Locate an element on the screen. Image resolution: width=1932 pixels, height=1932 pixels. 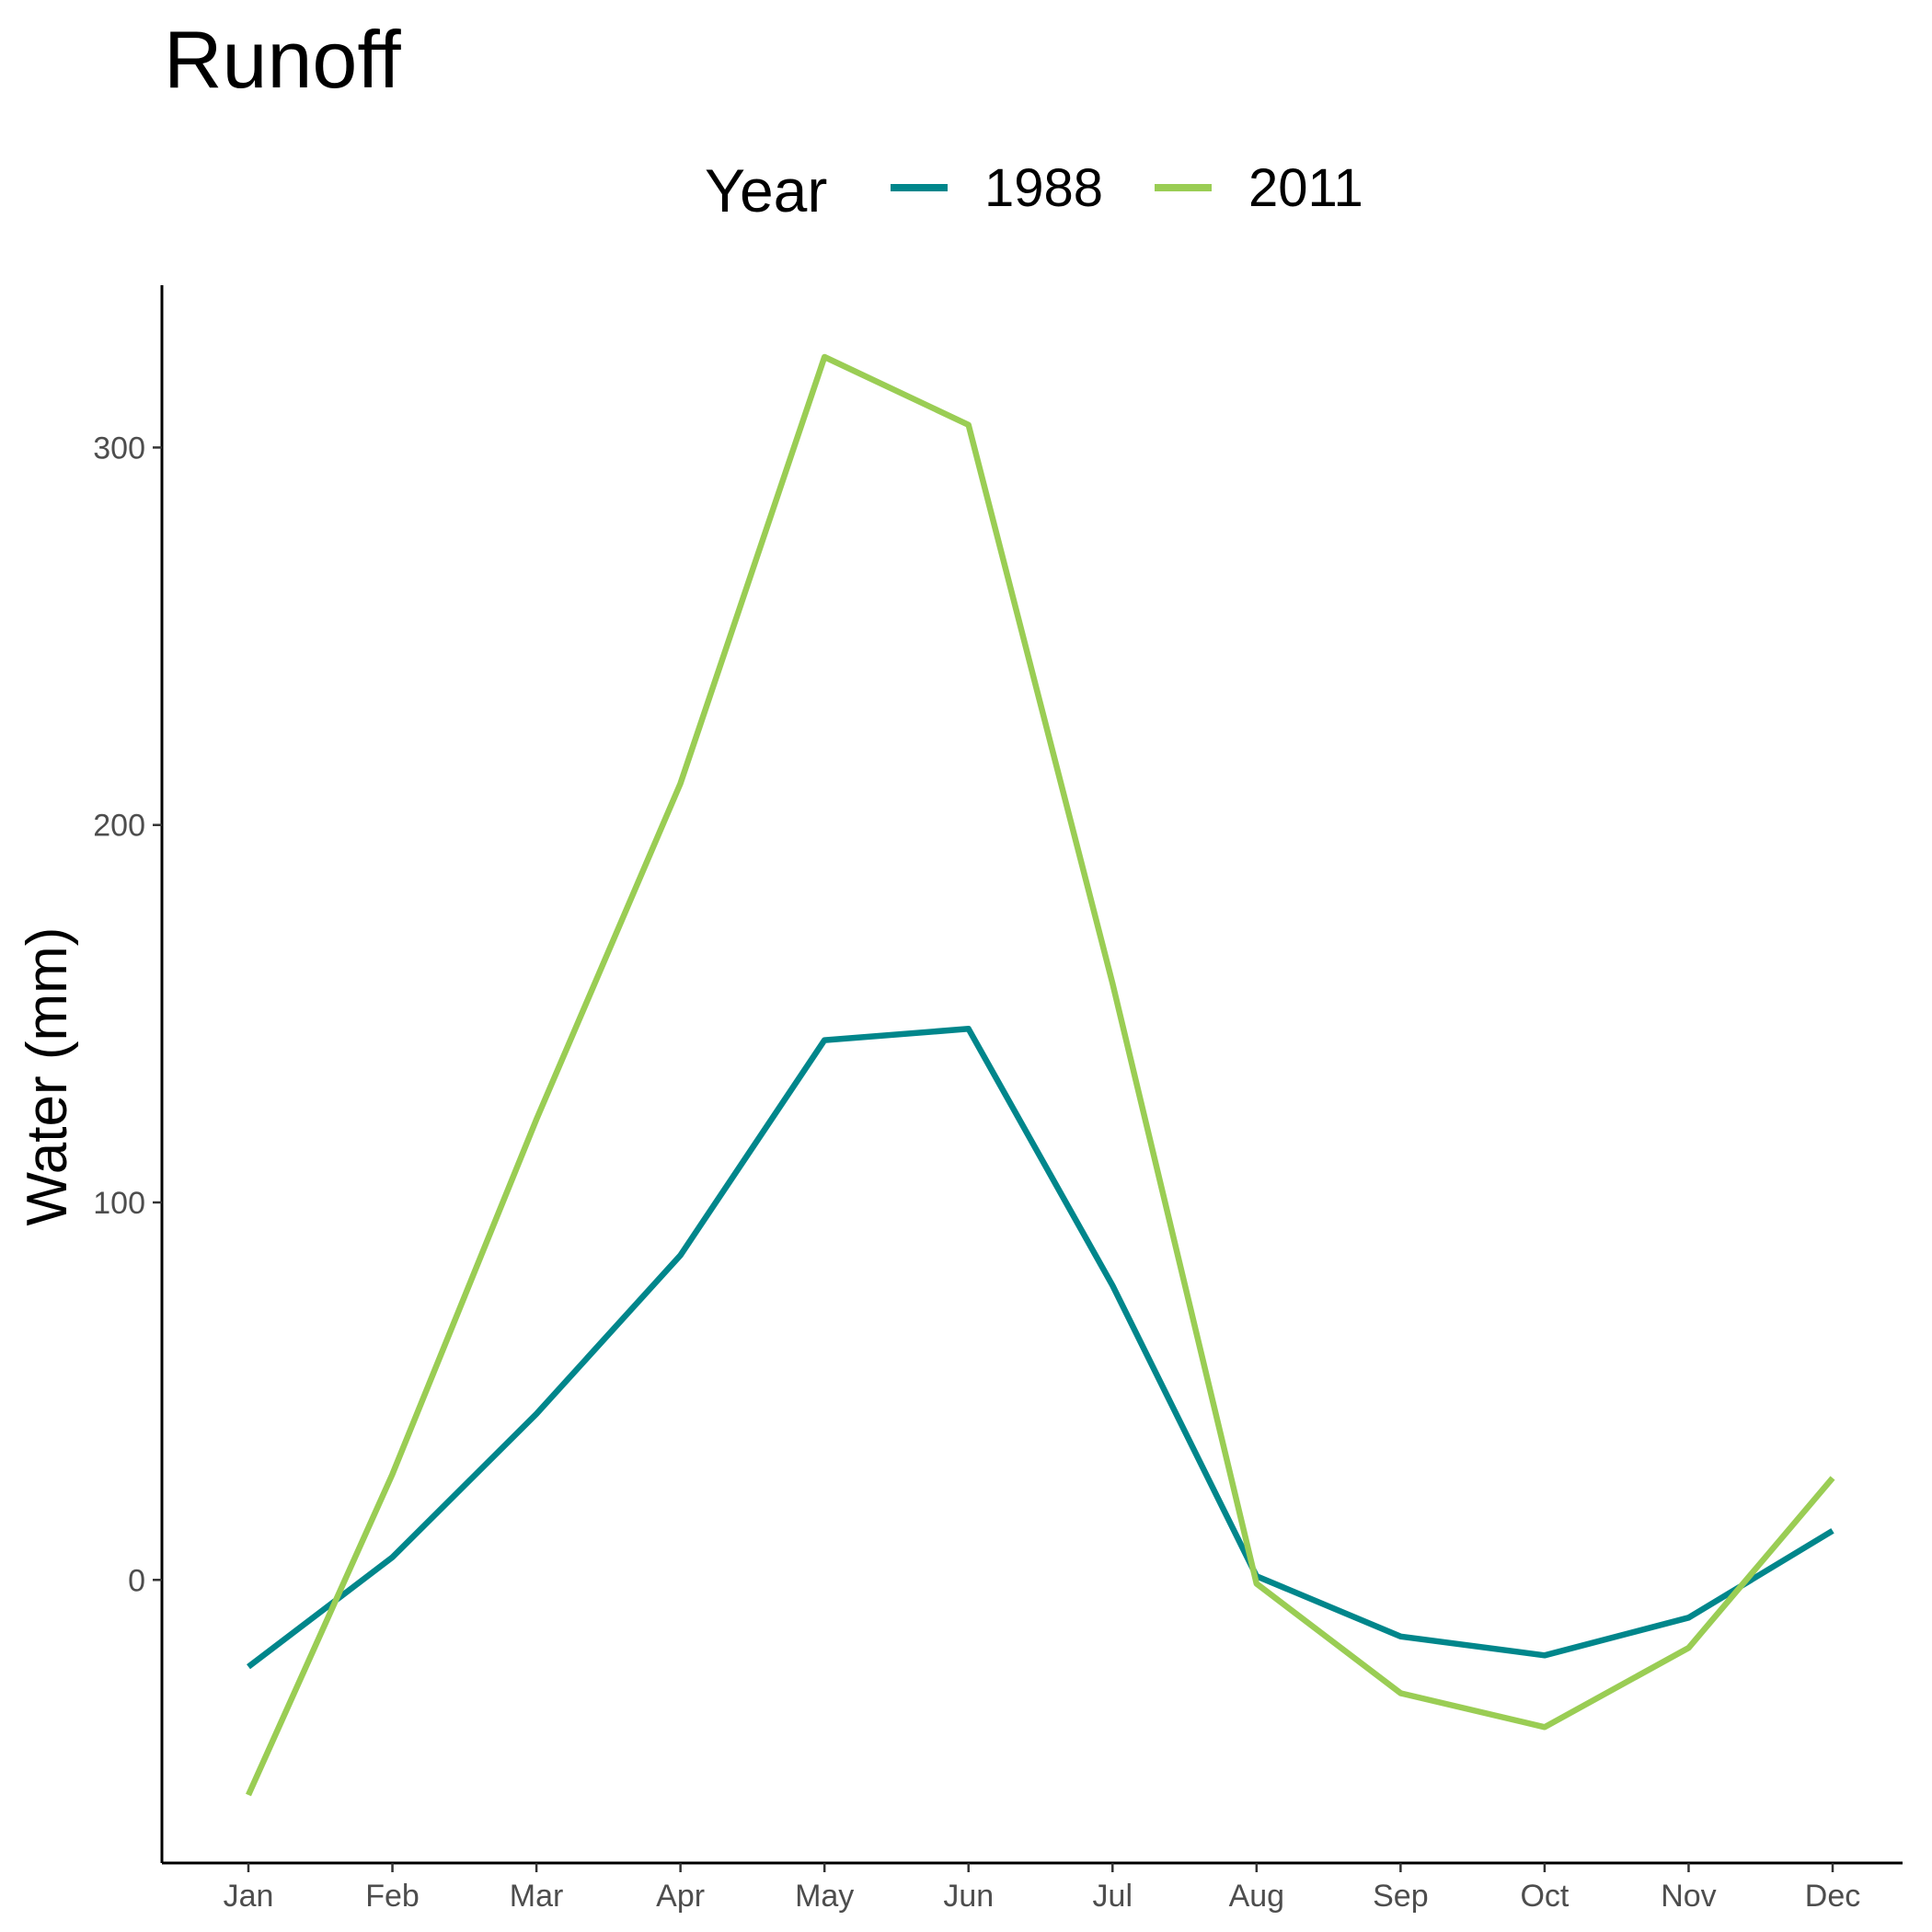
x-tick-label: Aug is located at coordinates (1257, 1896).